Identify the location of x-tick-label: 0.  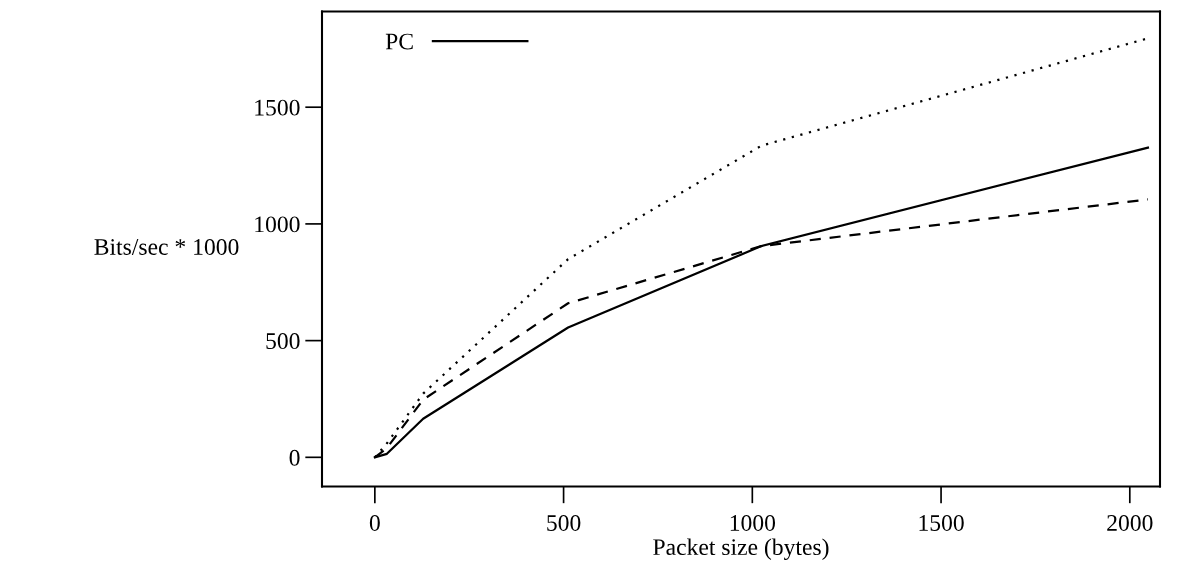
(374, 522).